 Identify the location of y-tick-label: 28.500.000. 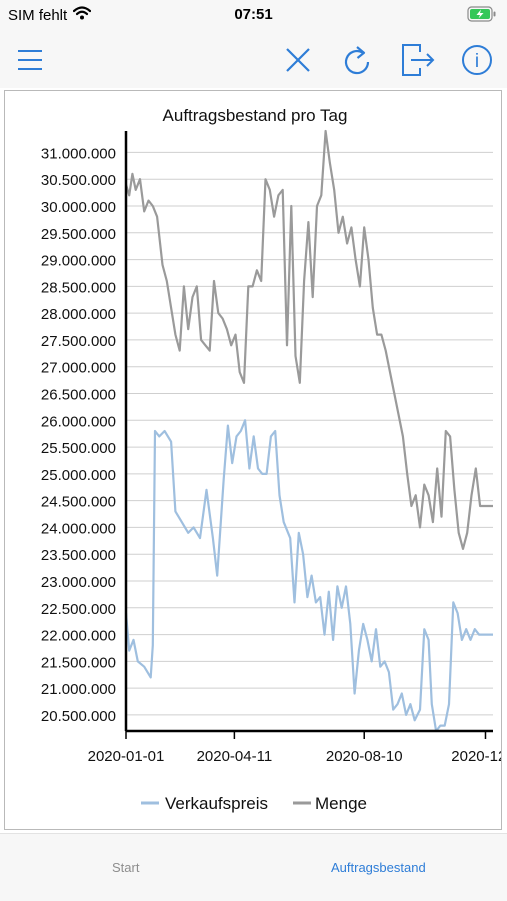
(78, 287).